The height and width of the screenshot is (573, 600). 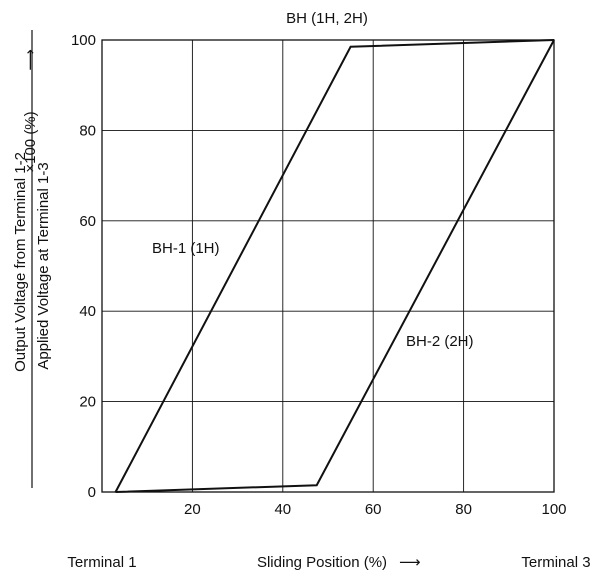 I want to click on series-label-bh2: BH-2 (2H), so click(x=440, y=341).